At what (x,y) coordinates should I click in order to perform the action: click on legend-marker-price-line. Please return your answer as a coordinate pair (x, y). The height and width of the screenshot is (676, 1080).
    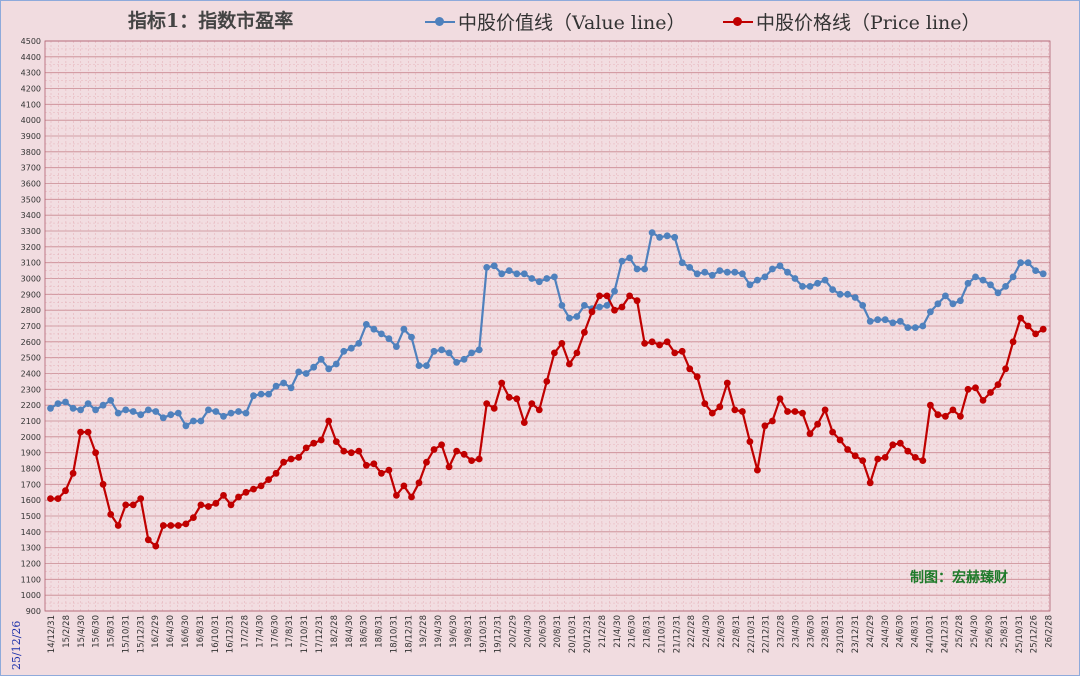
    Looking at the image, I should click on (738, 22).